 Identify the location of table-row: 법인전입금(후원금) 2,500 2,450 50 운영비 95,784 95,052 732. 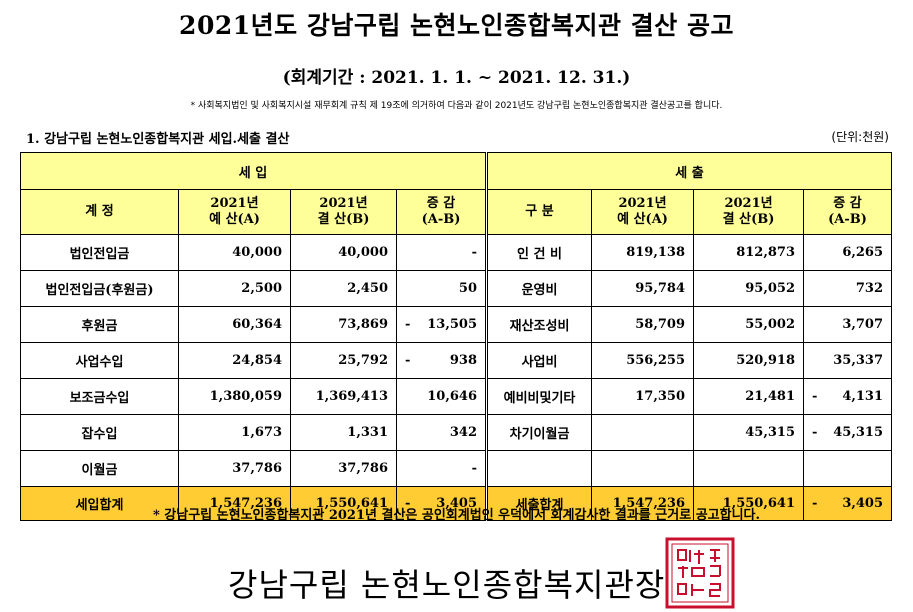
(456, 288).